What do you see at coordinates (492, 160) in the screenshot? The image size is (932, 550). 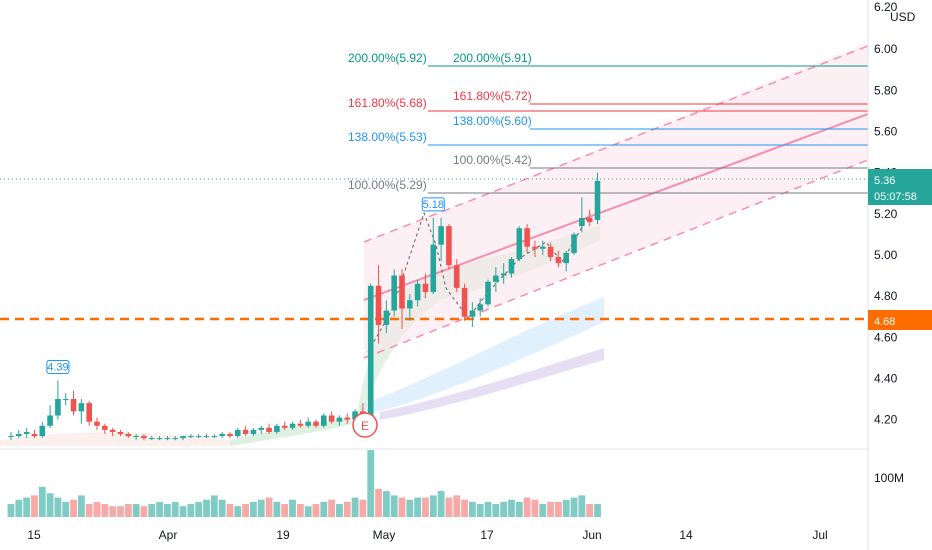 I see `fib-right-label: 100.00%(5.42)` at bounding box center [492, 160].